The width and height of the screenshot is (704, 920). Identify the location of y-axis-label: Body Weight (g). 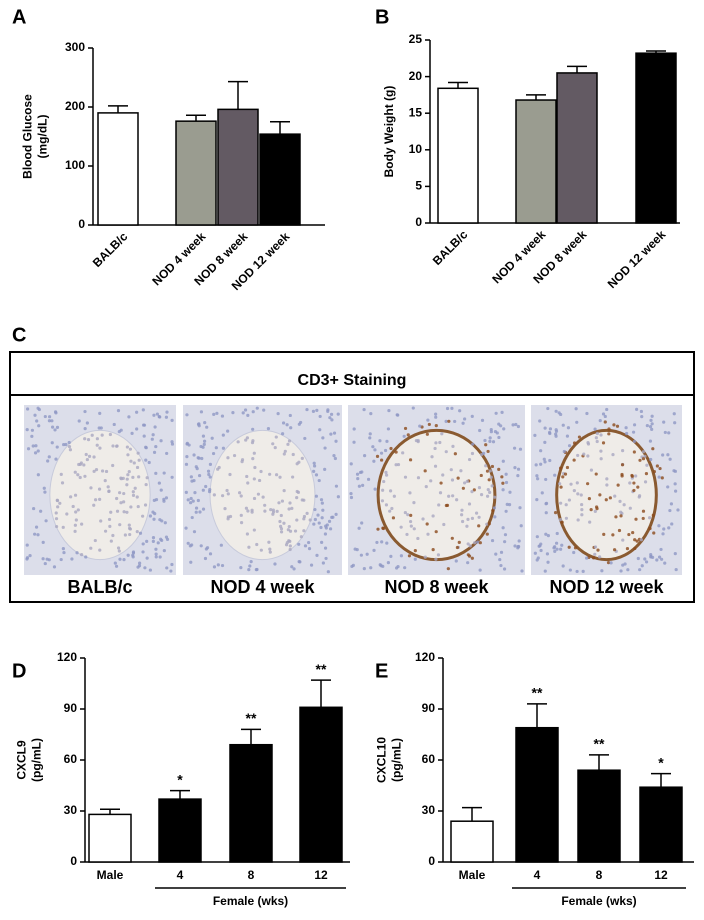
(389, 132).